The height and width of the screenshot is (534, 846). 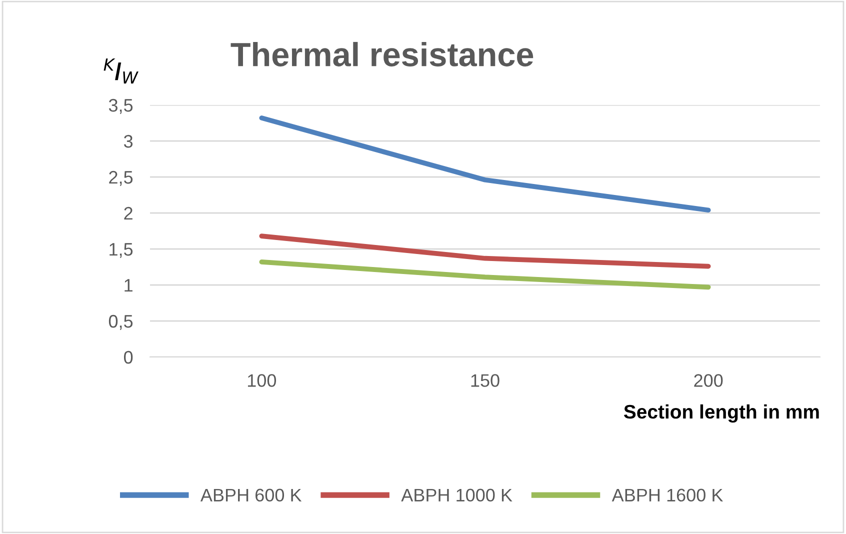 What do you see at coordinates (262, 380) in the screenshot?
I see `x-tick-label: 100` at bounding box center [262, 380].